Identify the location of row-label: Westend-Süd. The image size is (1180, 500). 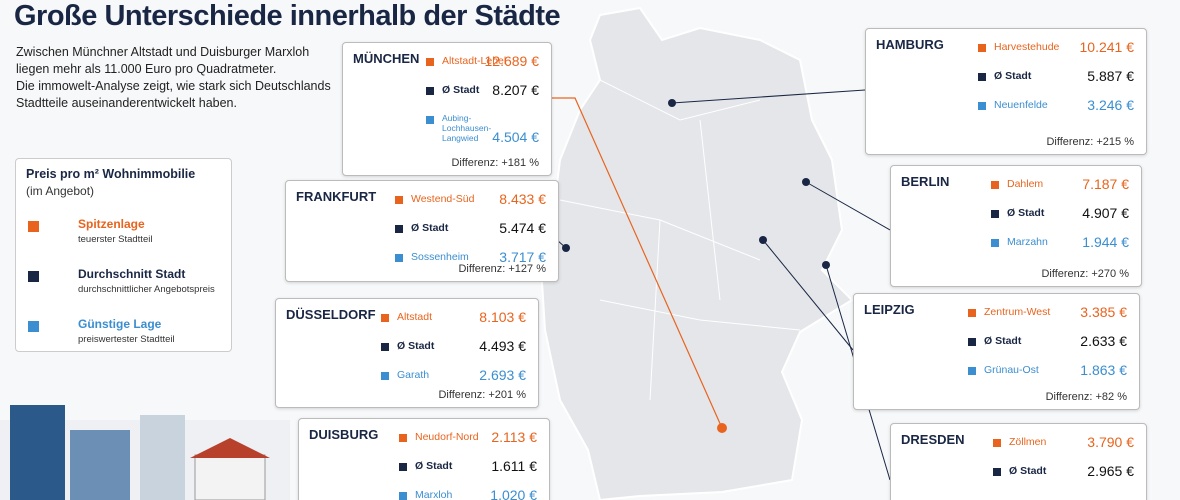
(443, 199).